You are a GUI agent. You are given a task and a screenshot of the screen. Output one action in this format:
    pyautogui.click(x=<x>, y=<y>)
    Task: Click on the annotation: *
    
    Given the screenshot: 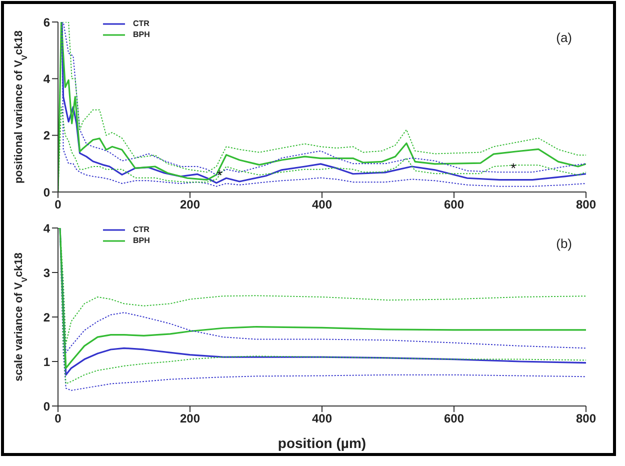 What is the action you would take?
    pyautogui.click(x=513, y=168)
    